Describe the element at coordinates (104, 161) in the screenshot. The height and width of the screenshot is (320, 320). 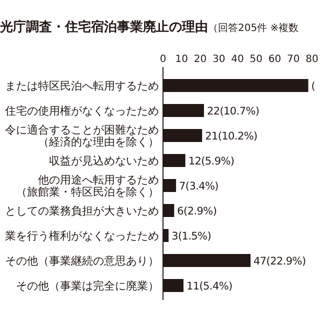
I see `y-tick-label: 収益が見込めないため` at that location.